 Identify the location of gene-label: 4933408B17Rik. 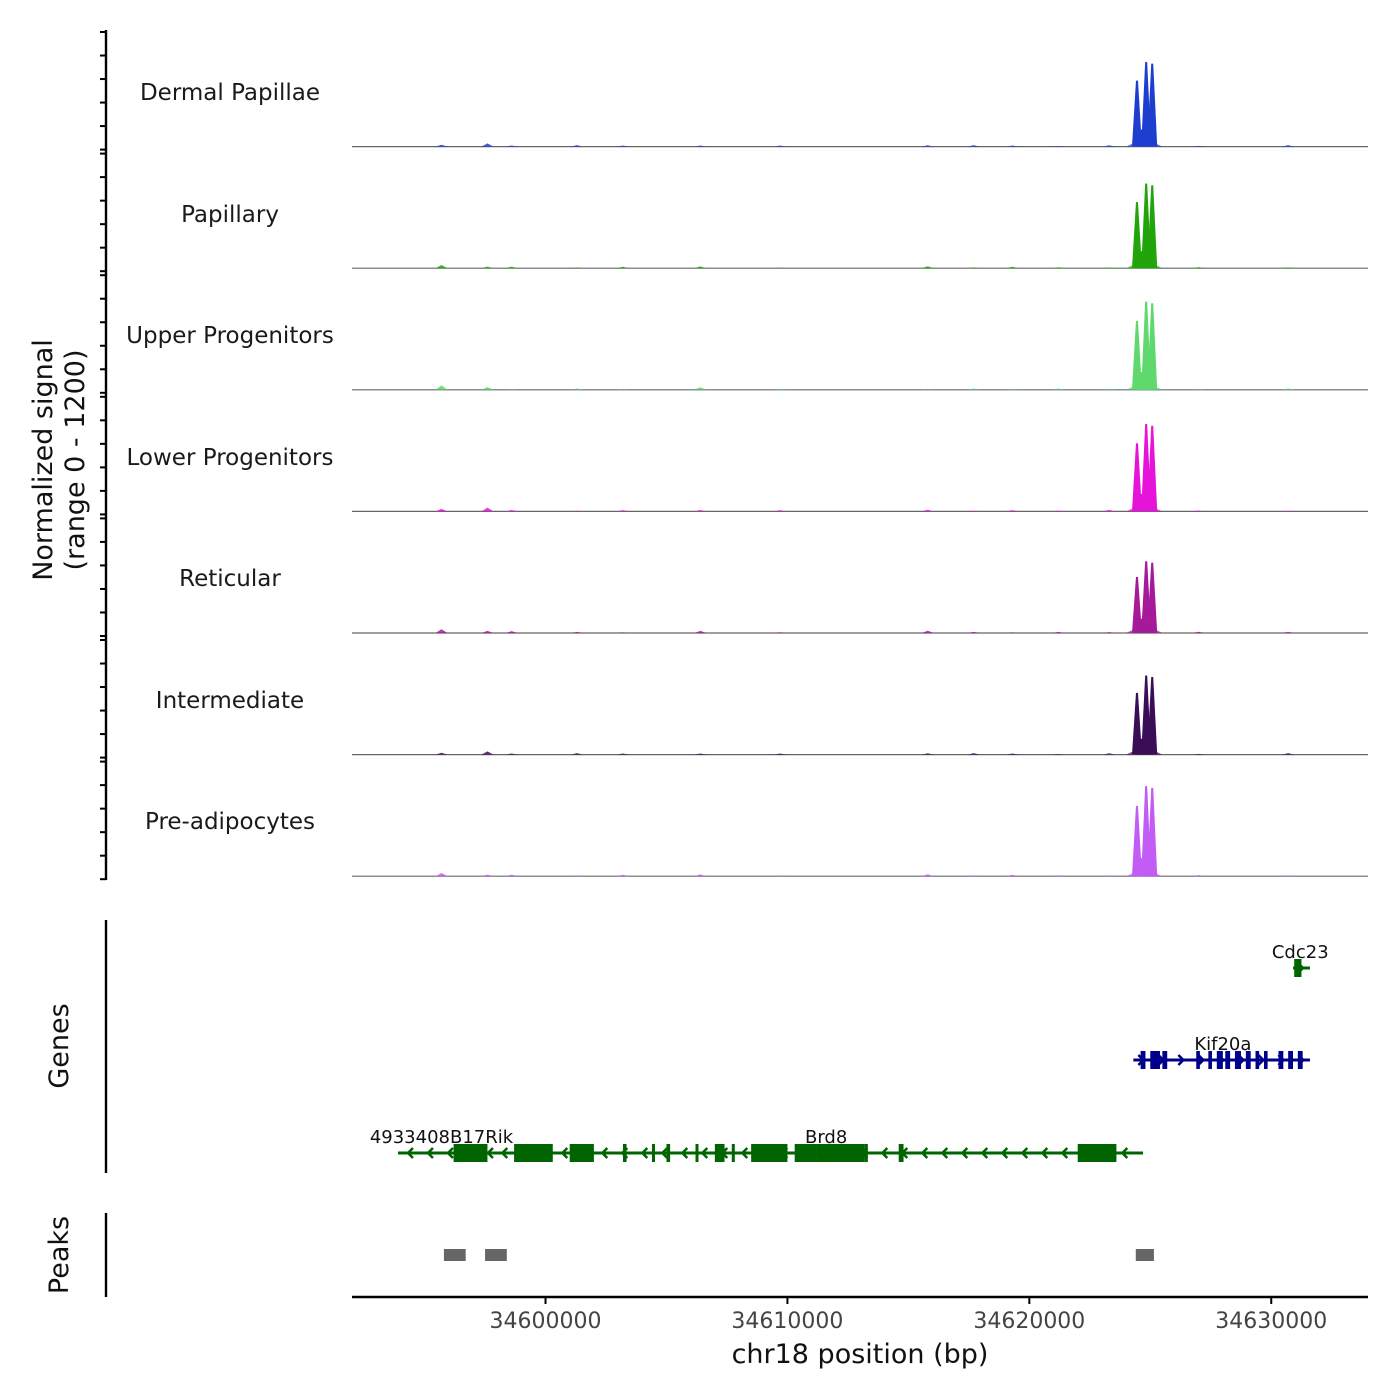
(442, 1137).